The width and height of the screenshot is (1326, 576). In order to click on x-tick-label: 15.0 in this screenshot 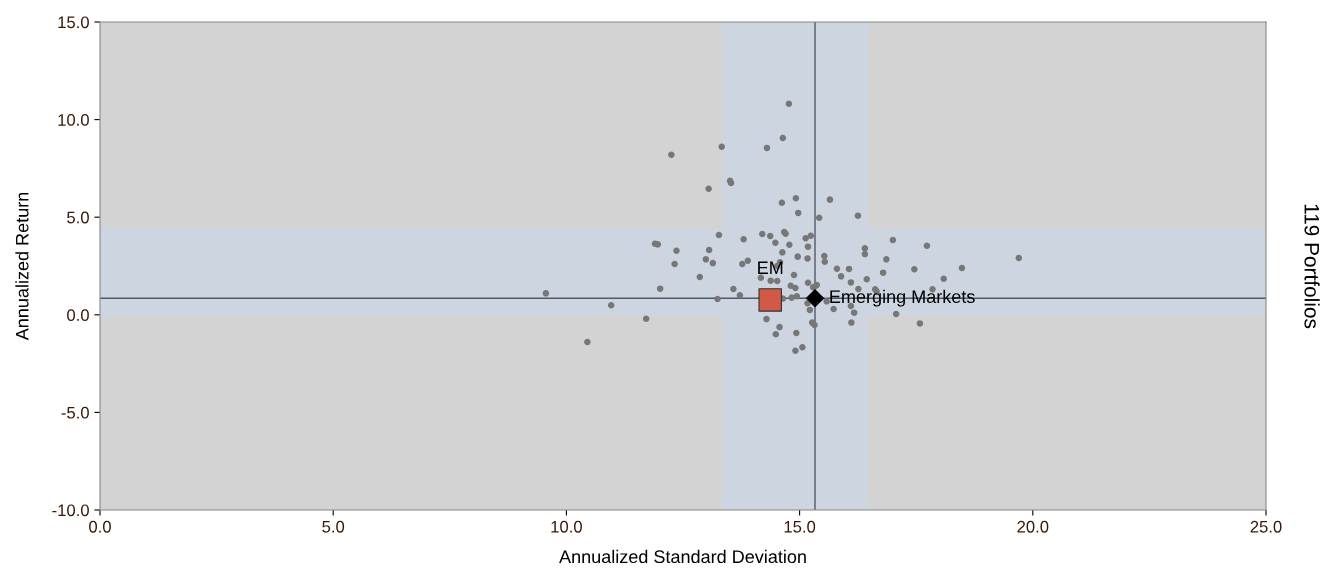, I will do `click(800, 526)`.